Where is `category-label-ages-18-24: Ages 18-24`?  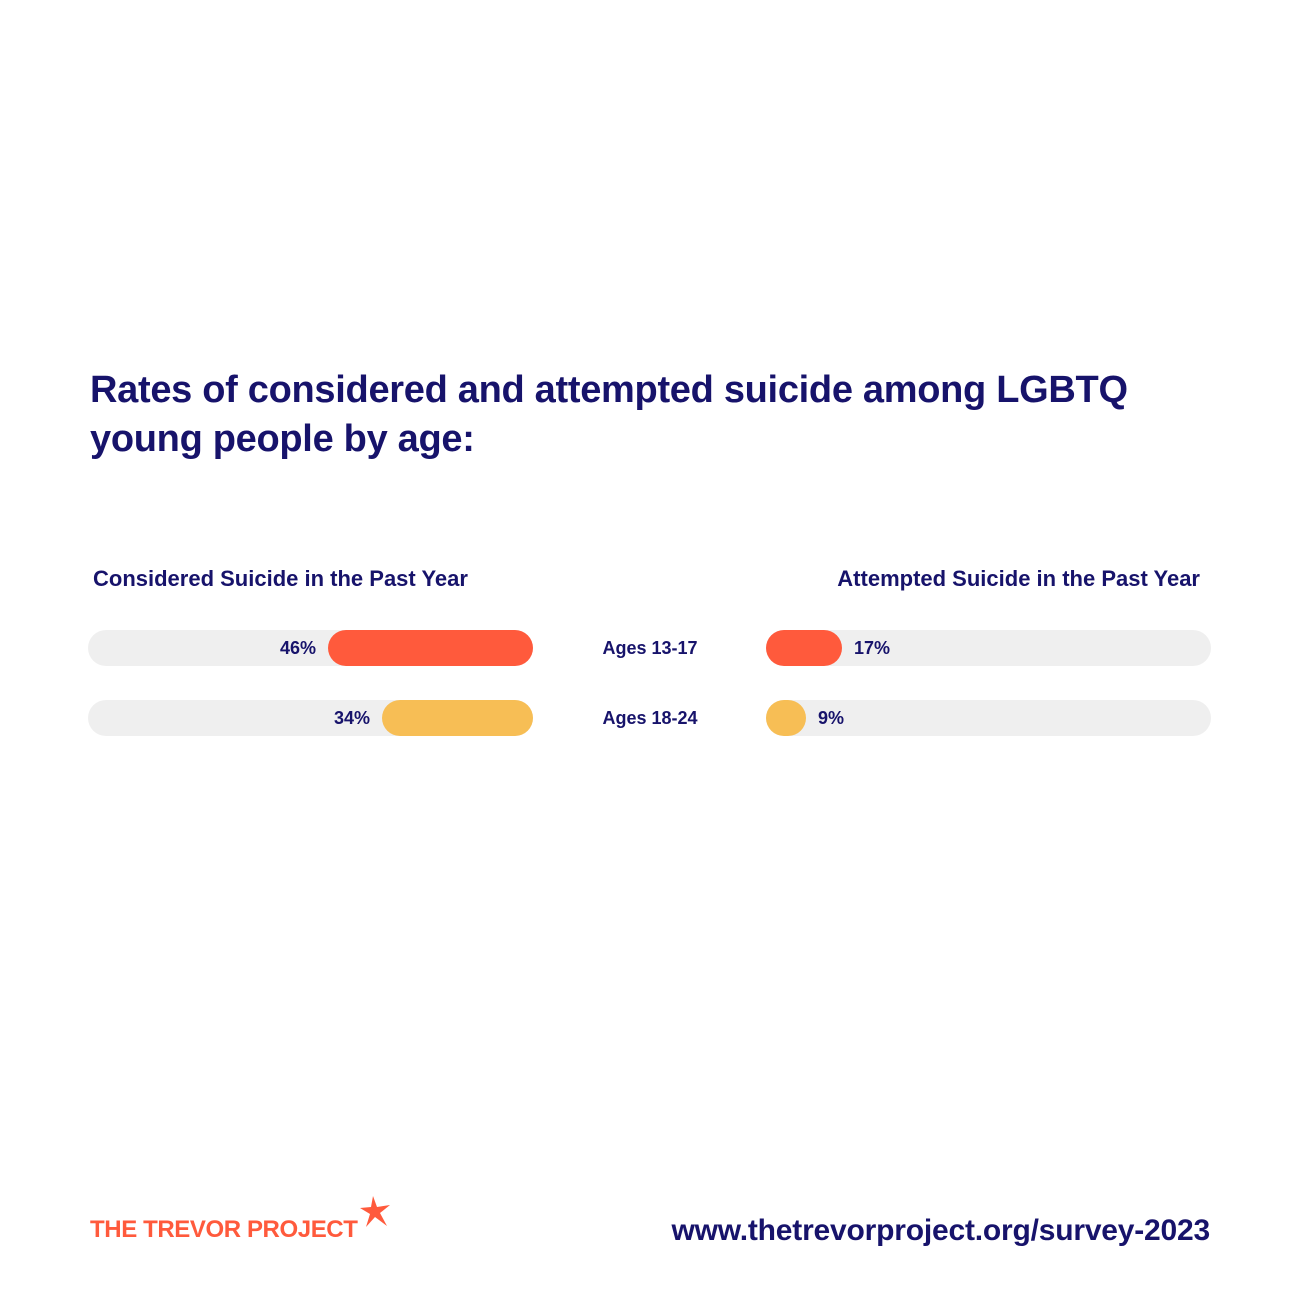
category-label-ages-18-24: Ages 18-24 is located at coordinates (650, 718).